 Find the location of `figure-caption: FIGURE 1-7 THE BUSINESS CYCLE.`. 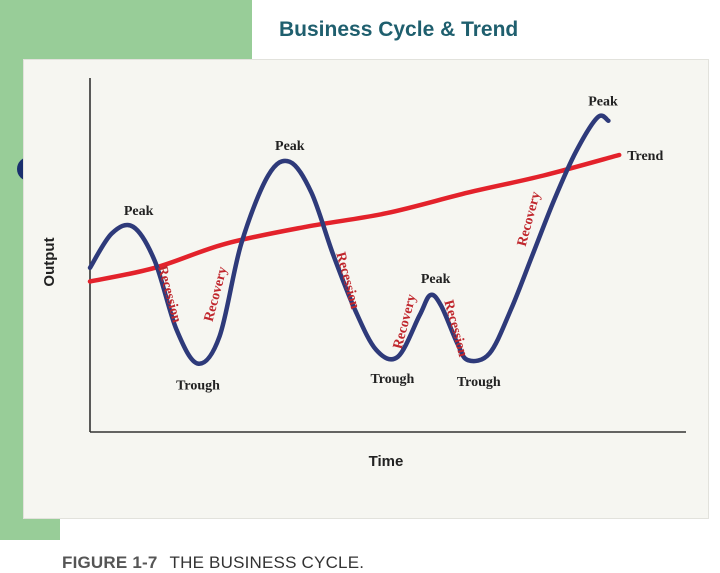

figure-caption: FIGURE 1-7 THE BUSINESS CYCLE. is located at coordinates (213, 563).